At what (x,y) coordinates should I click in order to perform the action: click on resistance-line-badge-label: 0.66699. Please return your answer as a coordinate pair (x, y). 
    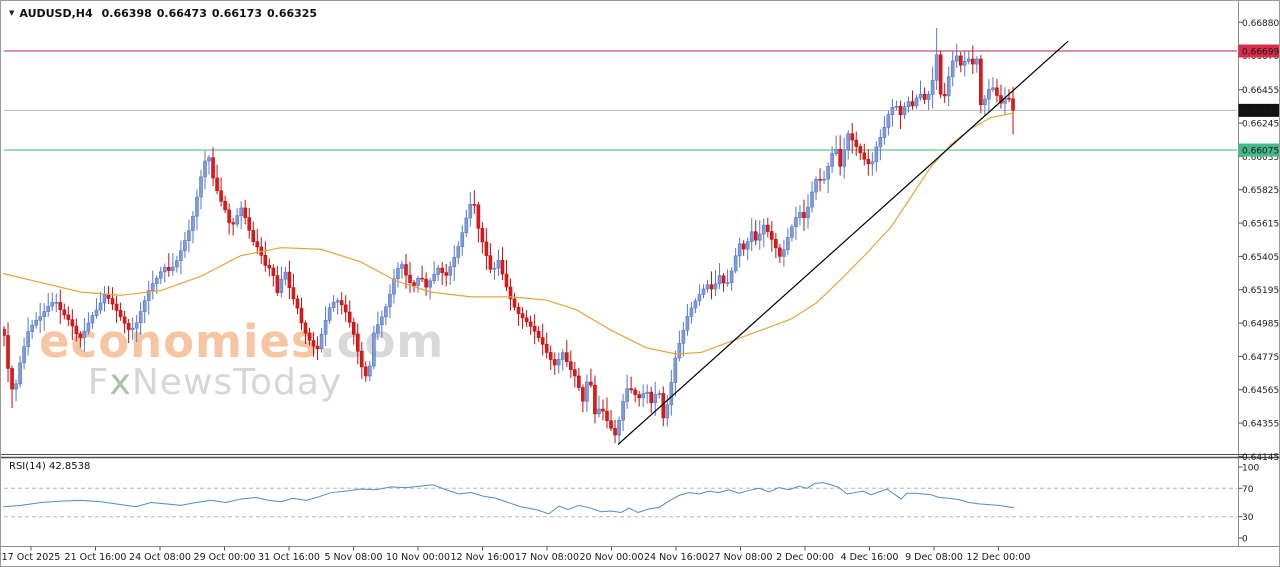
    Looking at the image, I should click on (1260, 53).